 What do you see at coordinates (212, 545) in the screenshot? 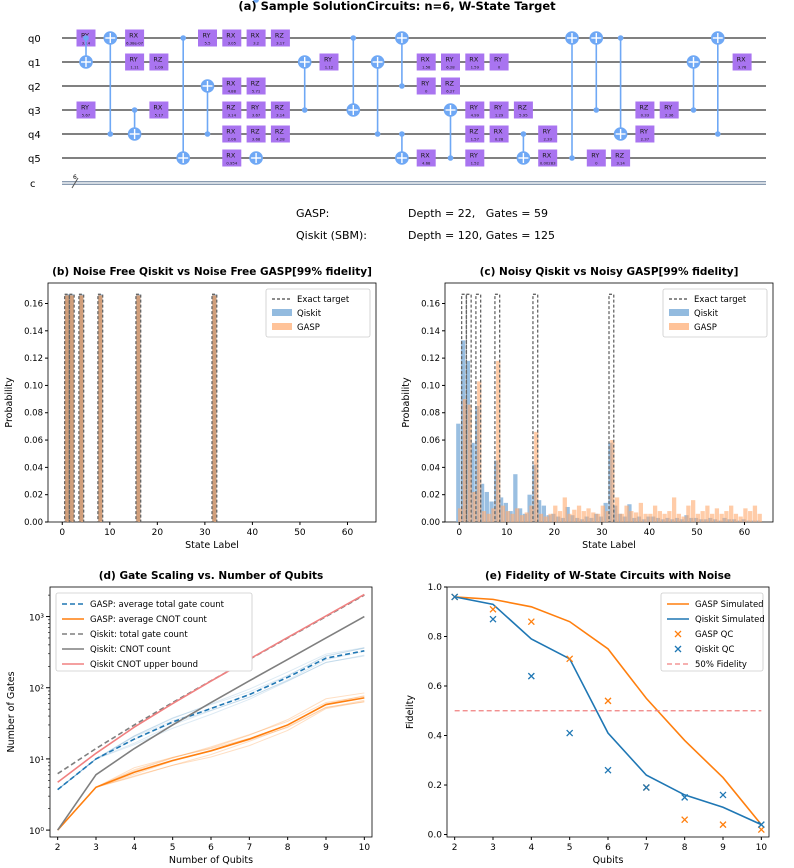
I see `x-axis-label: State Label` at bounding box center [212, 545].